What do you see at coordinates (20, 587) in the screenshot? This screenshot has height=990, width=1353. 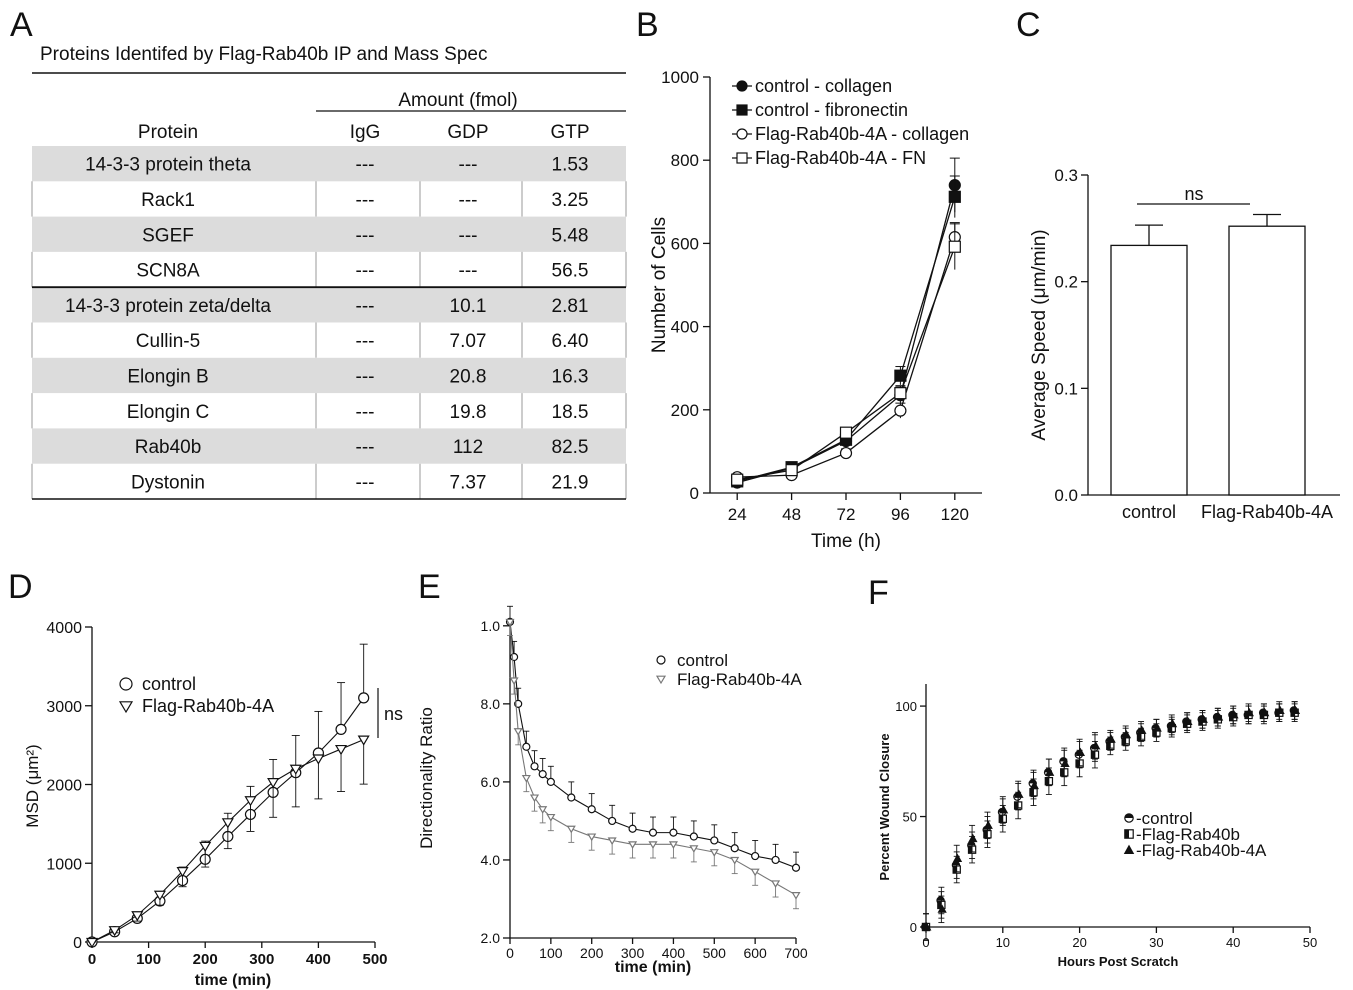 I see `panel-letter-d: D` at bounding box center [20, 587].